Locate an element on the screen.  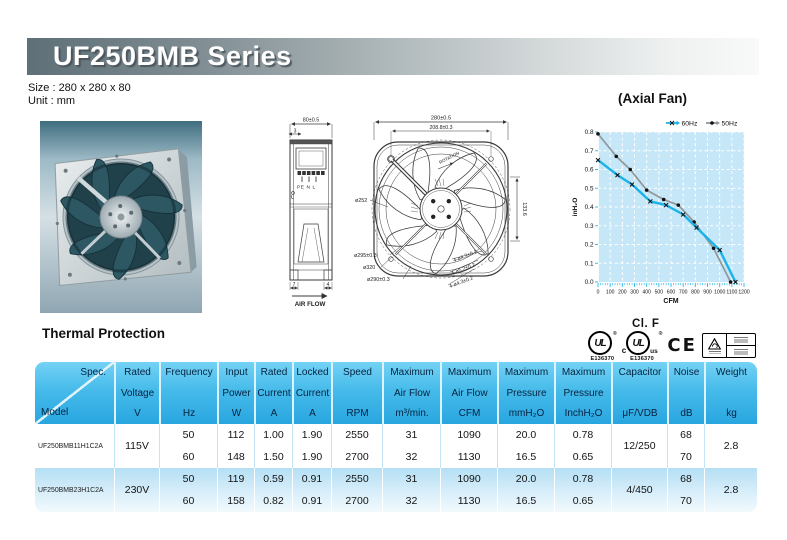
terminal-labels: PE N L is located at coordinates (306, 188).